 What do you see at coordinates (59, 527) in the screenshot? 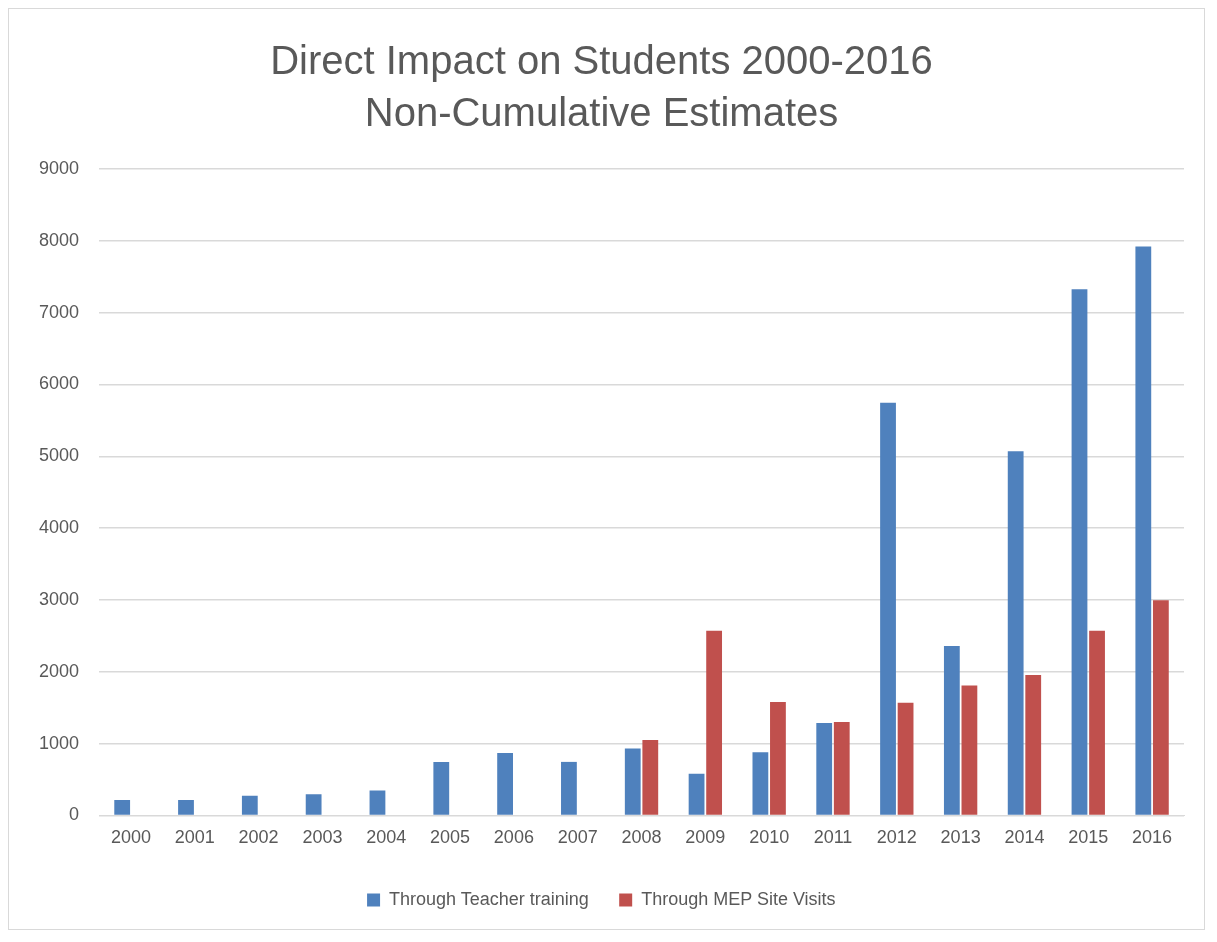
I see `y-tick-label: 4000` at bounding box center [59, 527].